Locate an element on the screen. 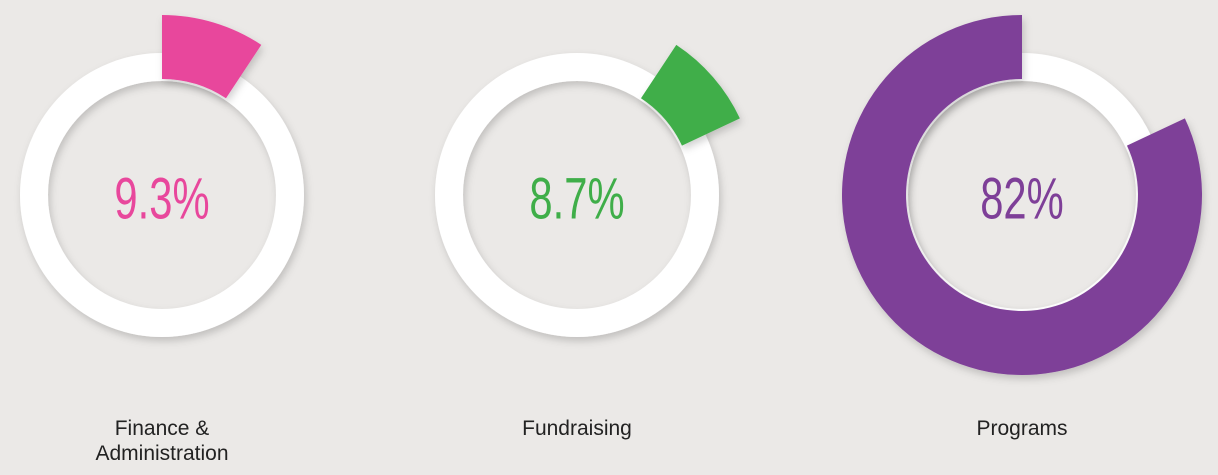 The width and height of the screenshot is (1218, 475). value-label: 9.3% is located at coordinates (161, 198).